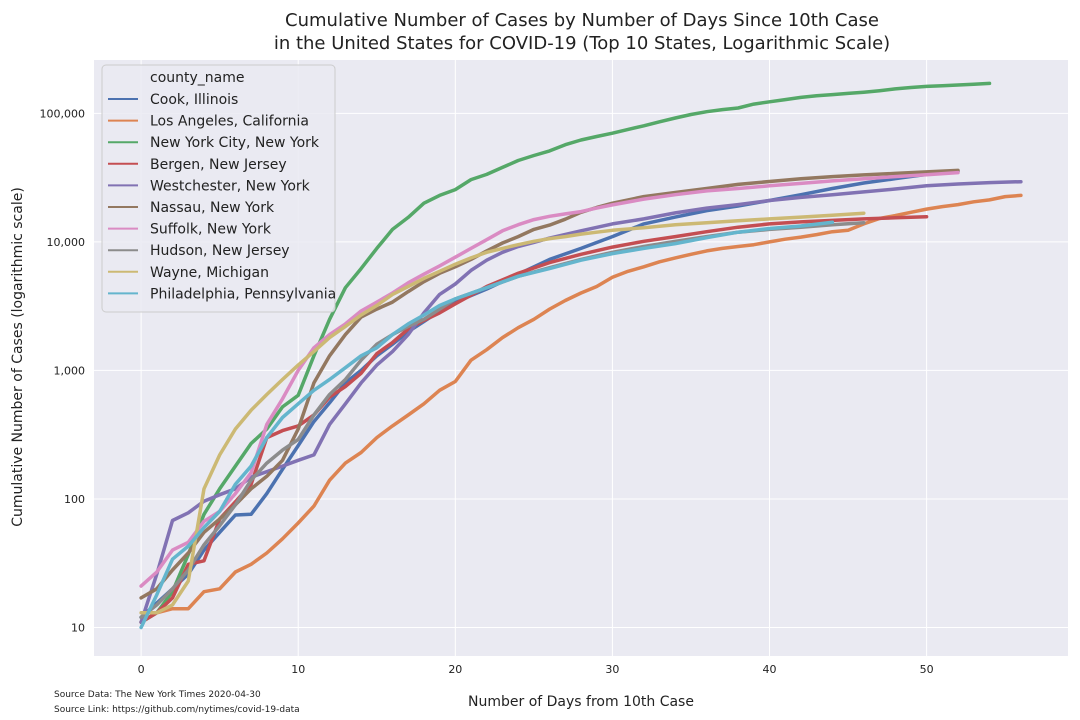 The height and width of the screenshot is (720, 1080). What do you see at coordinates (243, 294) in the screenshot?
I see `legend-label: Philadelphia, Pennsylvania` at bounding box center [243, 294].